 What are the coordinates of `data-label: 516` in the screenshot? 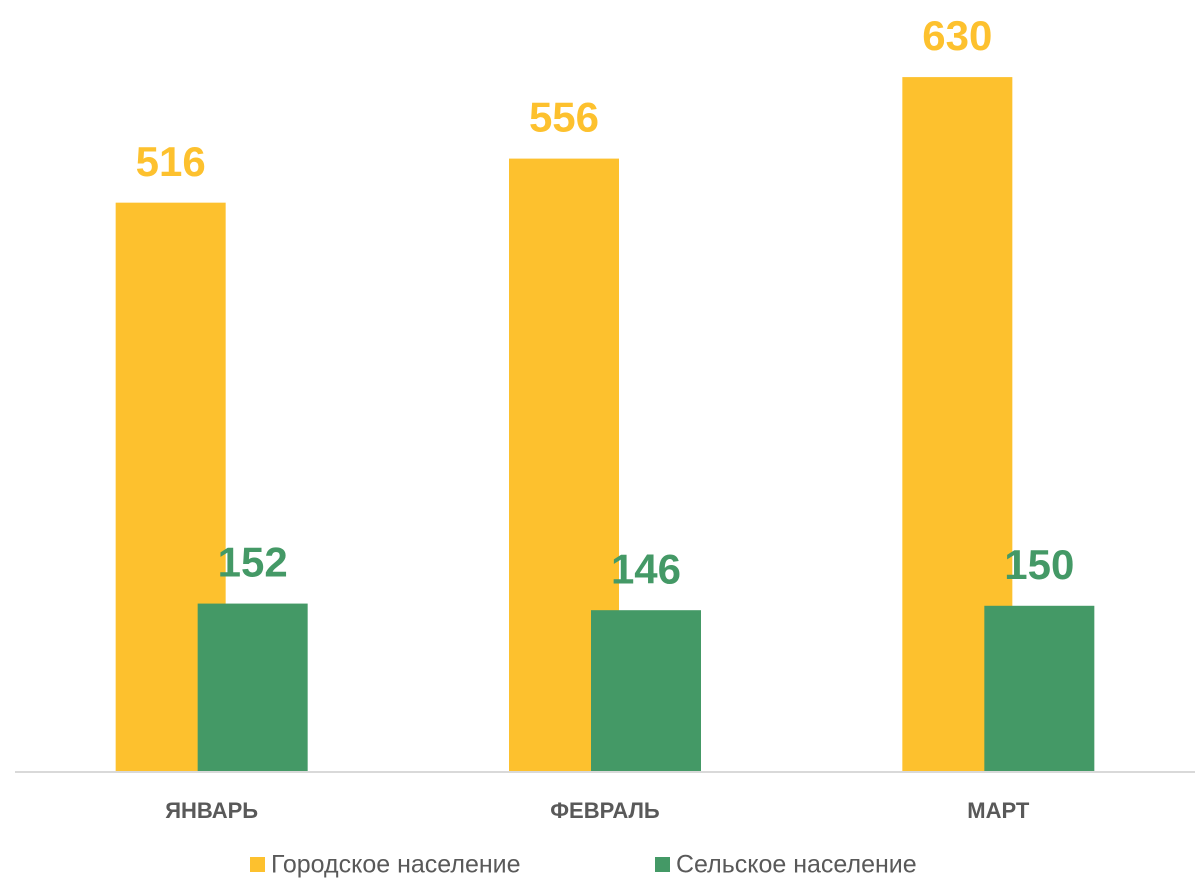 It's located at (171, 161).